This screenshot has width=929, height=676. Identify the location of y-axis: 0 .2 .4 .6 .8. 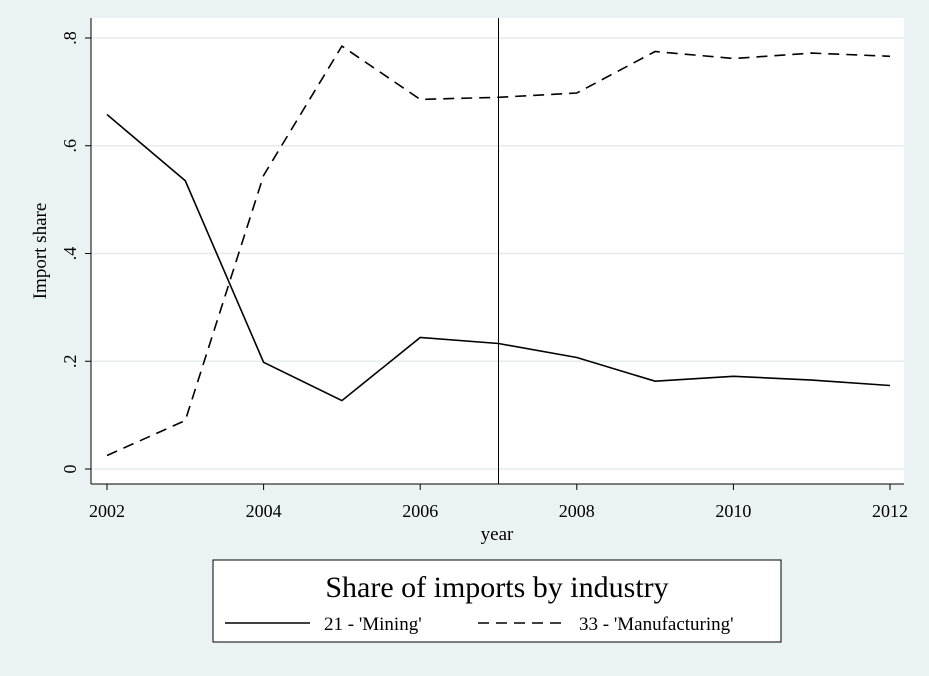
(76, 251).